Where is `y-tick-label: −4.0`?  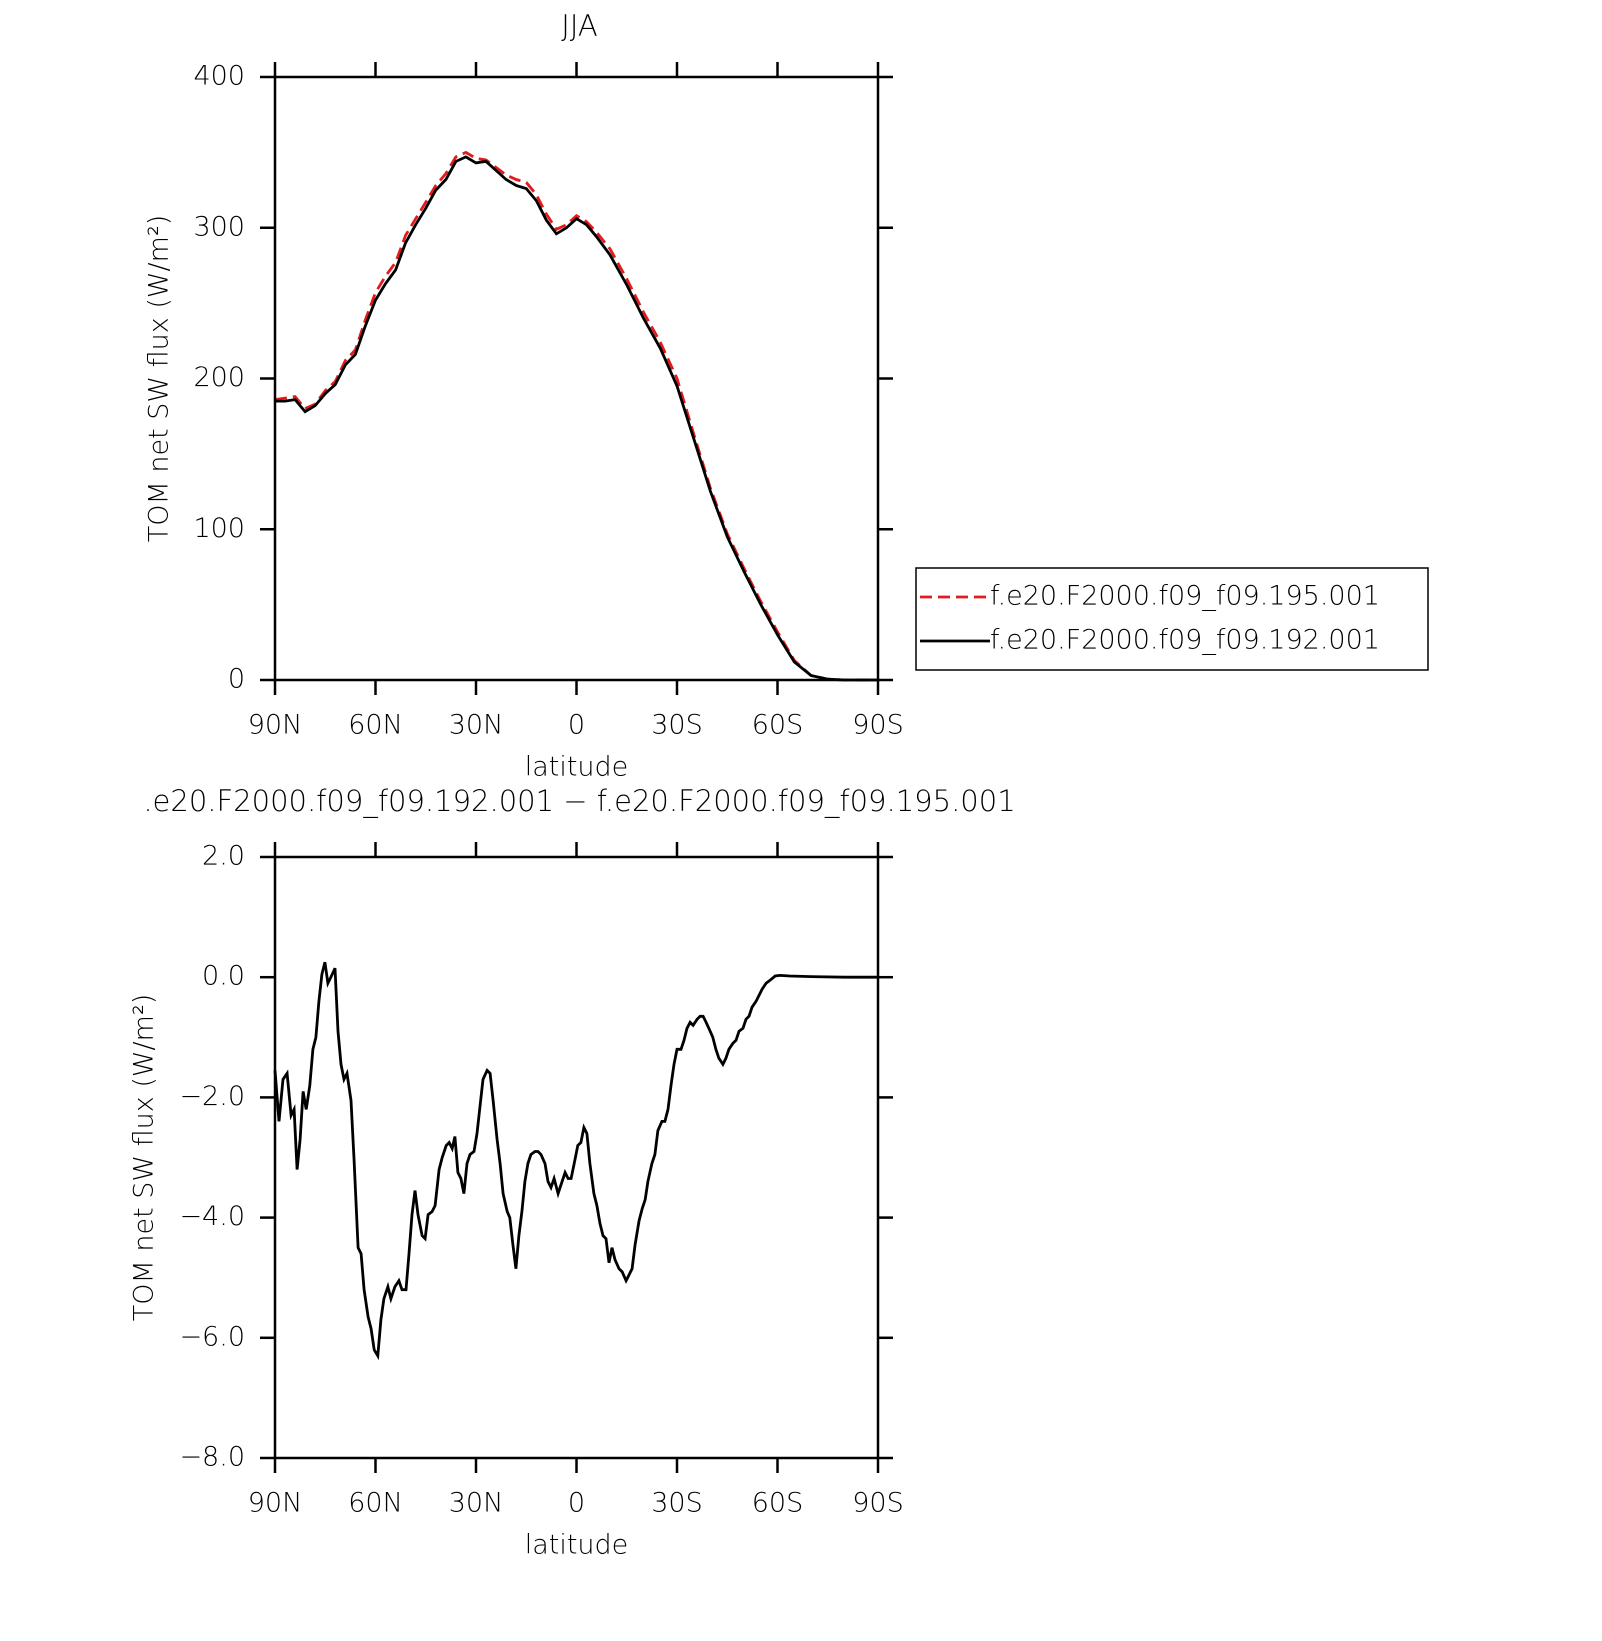
y-tick-label: −4.0 is located at coordinates (212, 1216).